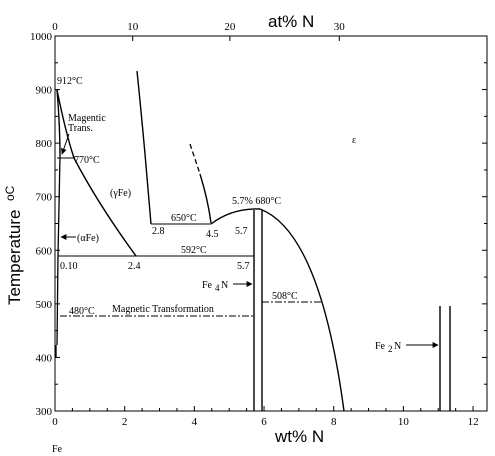 The height and width of the screenshot is (456, 495). I want to click on left-tick-label: 800, so click(44, 144).